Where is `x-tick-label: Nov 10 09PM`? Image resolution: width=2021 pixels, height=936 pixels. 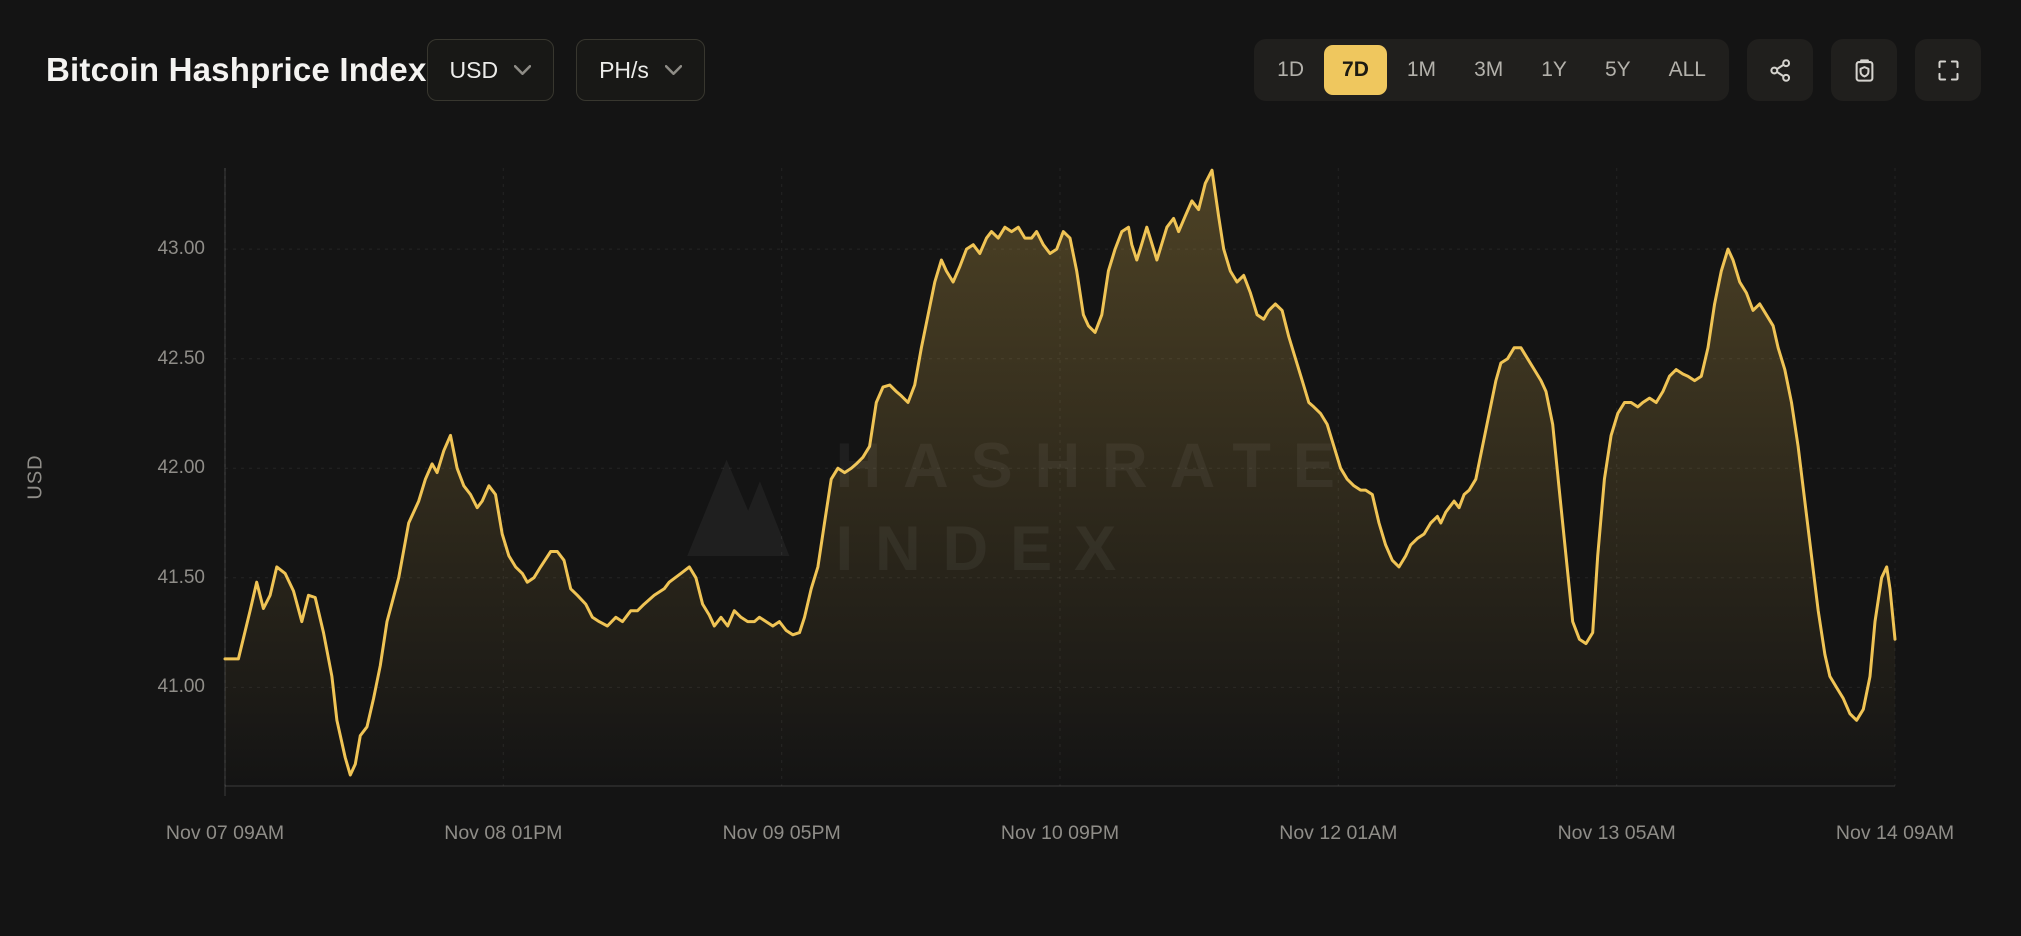
x-tick-label: Nov 10 09PM is located at coordinates (1060, 833).